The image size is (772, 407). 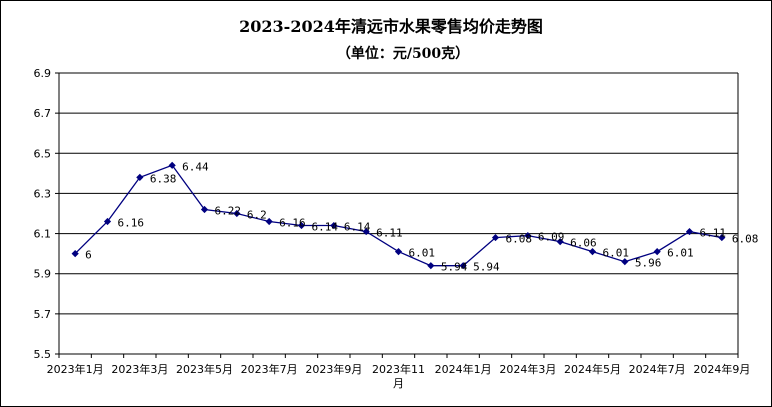 What do you see at coordinates (398, 383) in the screenshot?
I see `x-tick-label-wrap: 月` at bounding box center [398, 383].